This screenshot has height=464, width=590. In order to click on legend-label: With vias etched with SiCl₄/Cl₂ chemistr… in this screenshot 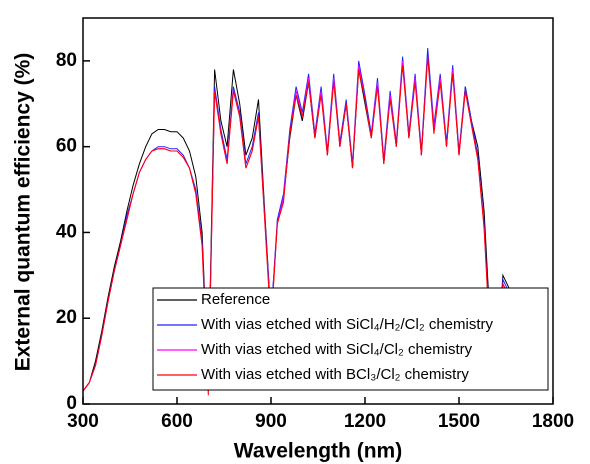, I will do `click(337, 349)`.